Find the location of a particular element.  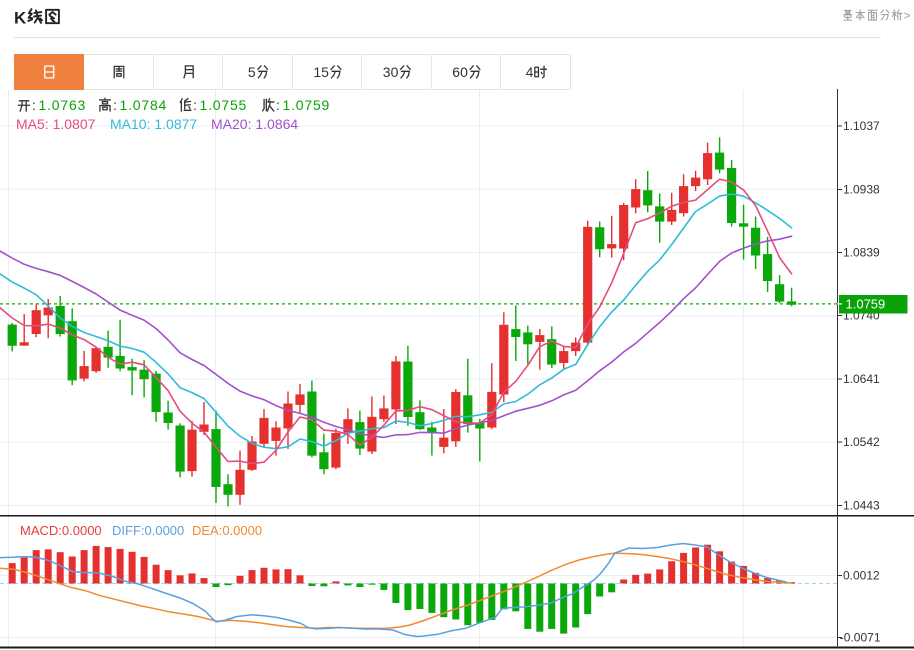

svg-text: 1.0641 is located at coordinates (861, 379).